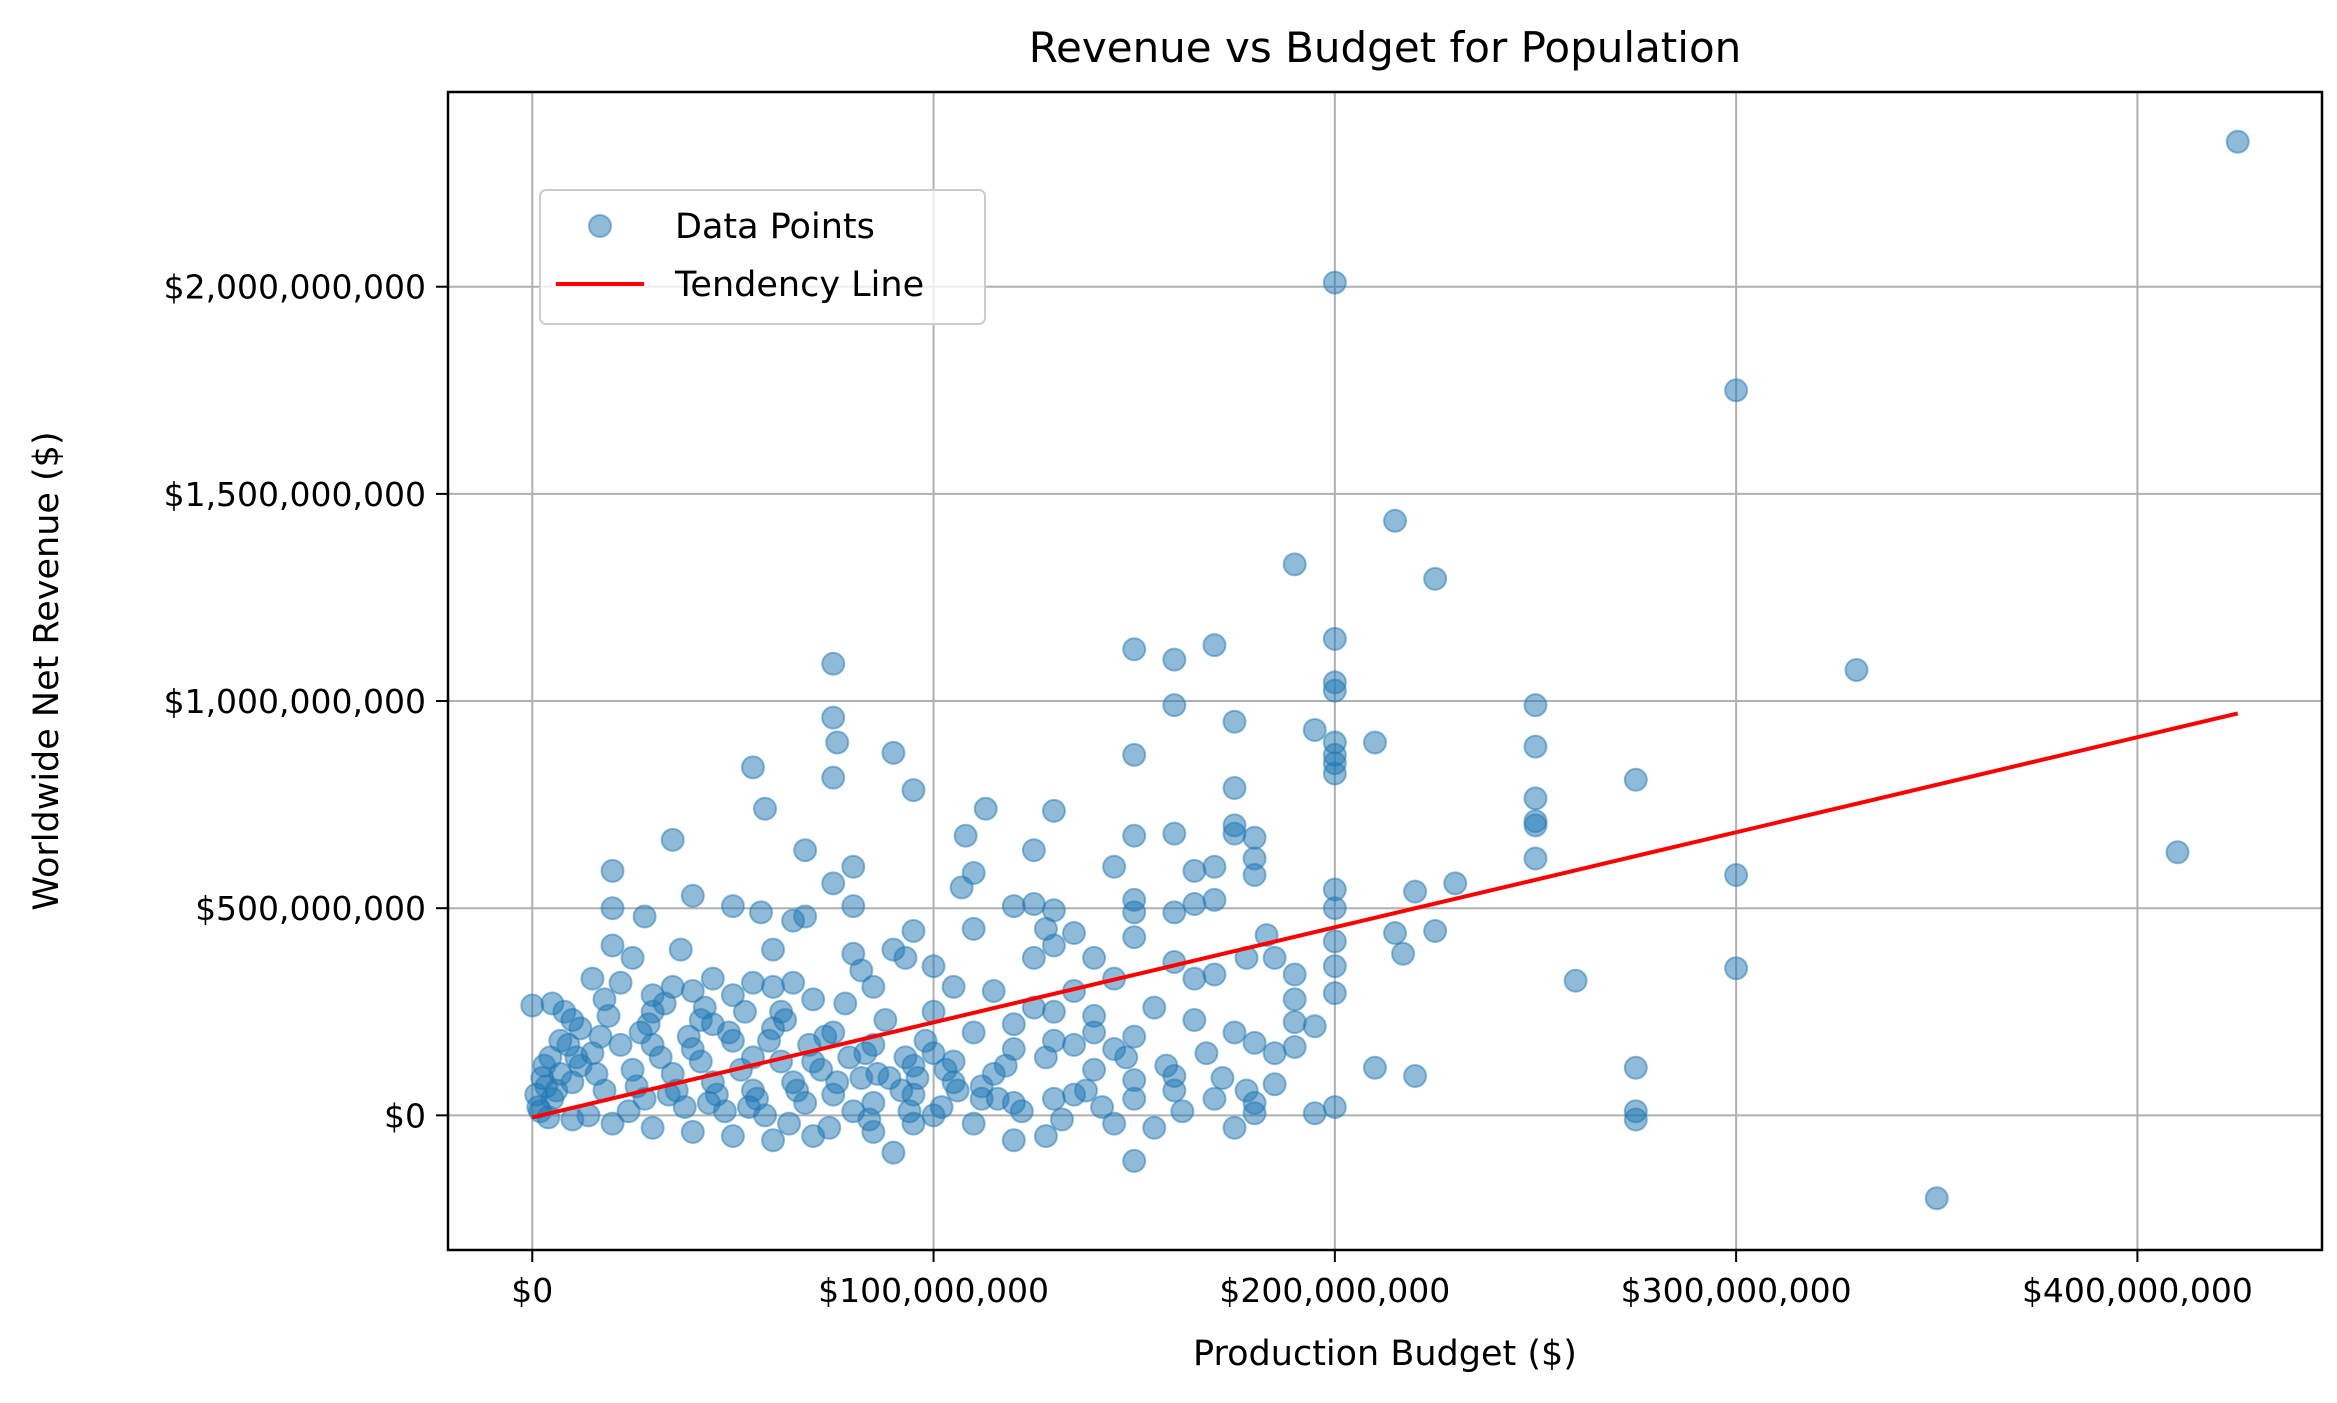 The height and width of the screenshot is (1403, 2337). Describe the element at coordinates (295, 494) in the screenshot. I see `y-tick-label: $1,500,000,000` at that location.